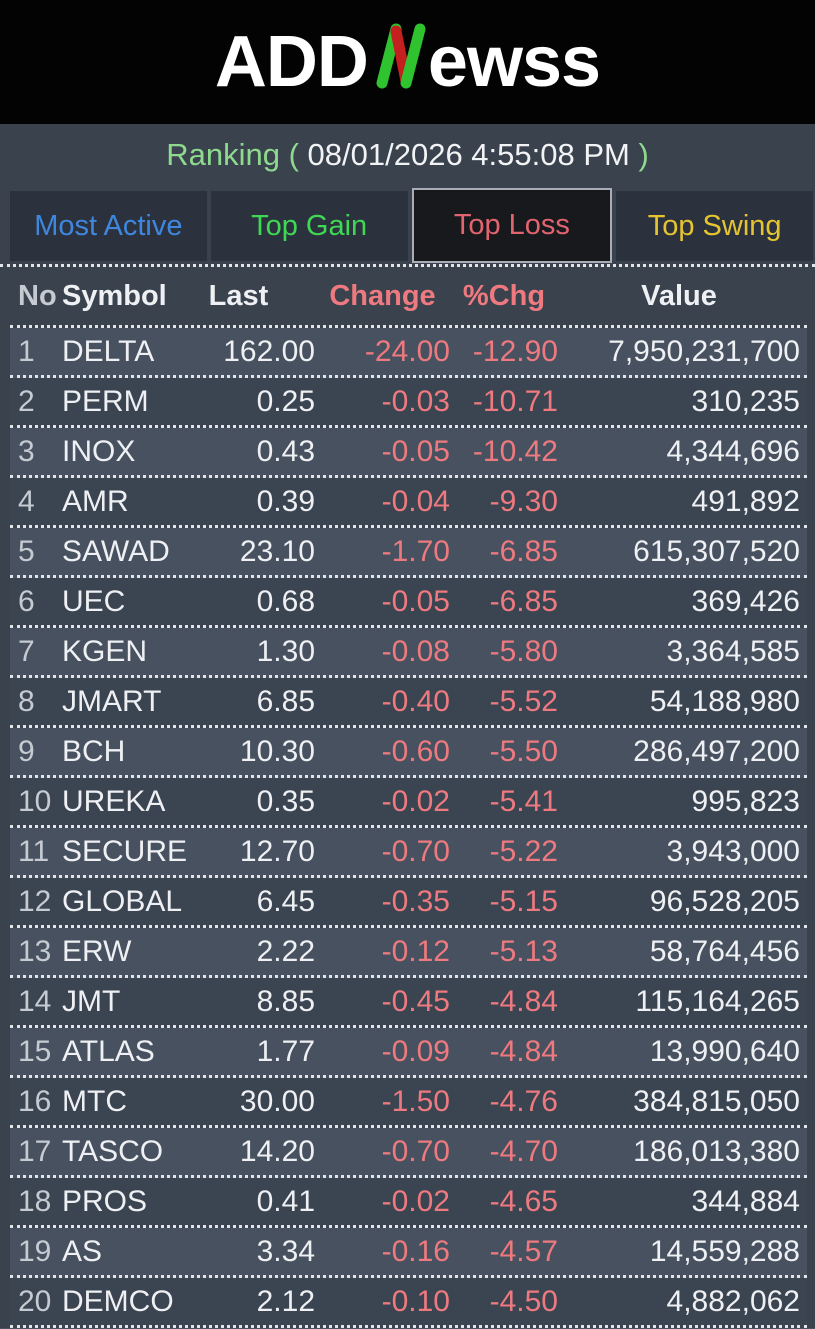 The height and width of the screenshot is (1329, 815). I want to click on symbol-cell: AMR, so click(95, 501).